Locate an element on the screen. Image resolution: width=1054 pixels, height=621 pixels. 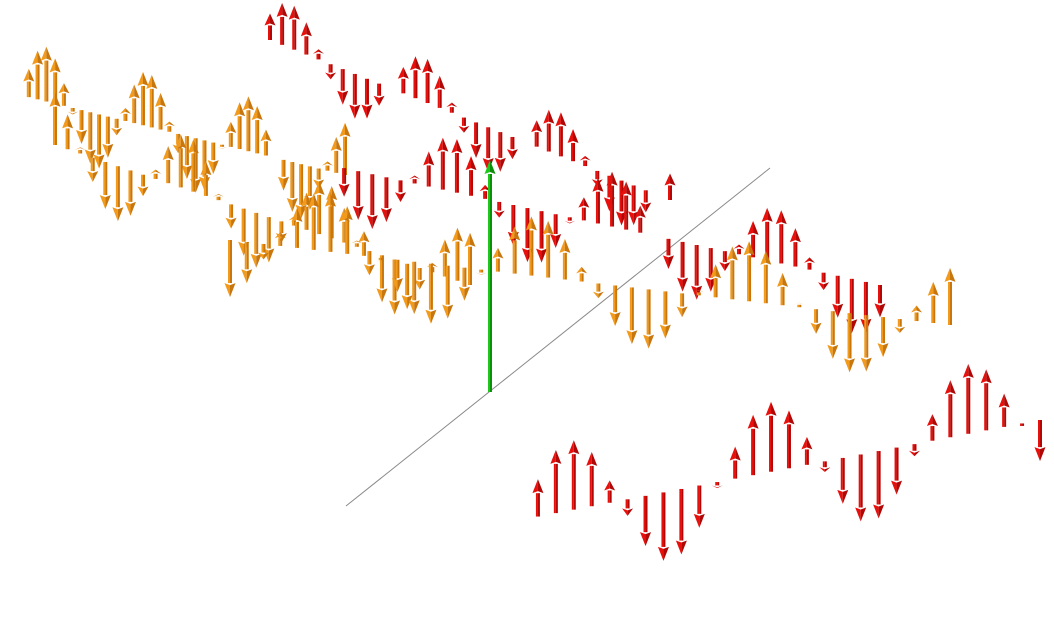
green-axis-arrow-icon is located at coordinates (490, 276).